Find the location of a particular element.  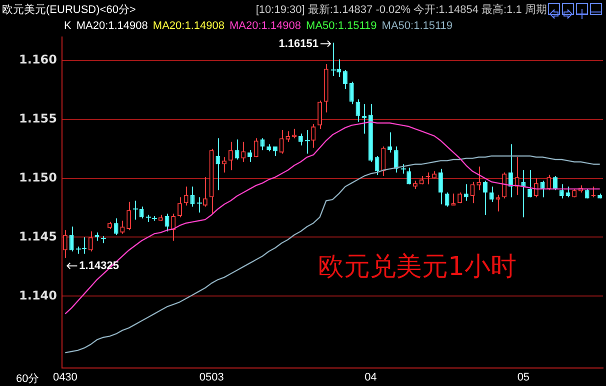

text: K is located at coordinates (68, 26).